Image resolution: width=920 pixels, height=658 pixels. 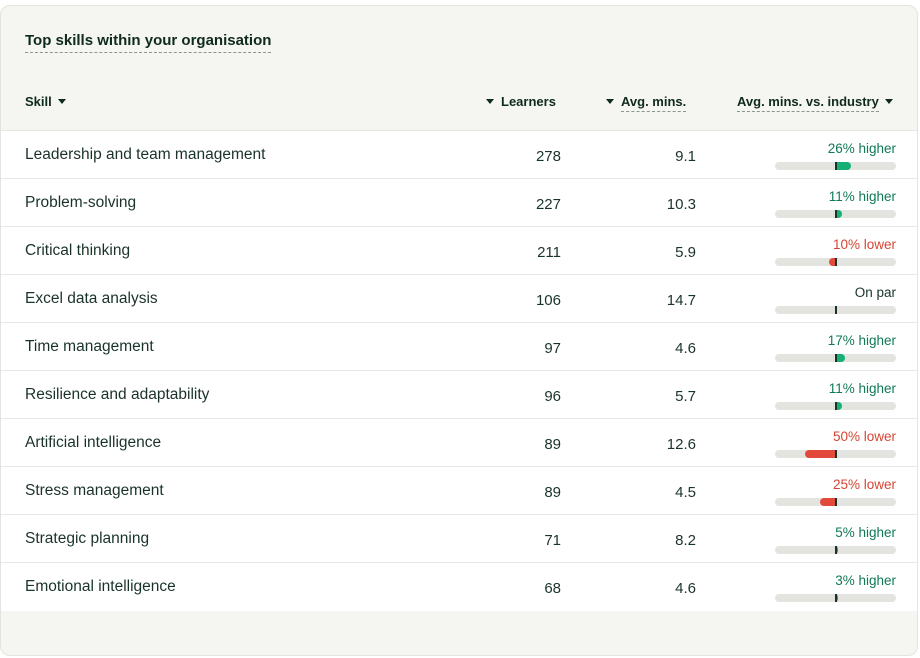 I want to click on industry-comparison-label: 26% higher, so click(x=861, y=148).